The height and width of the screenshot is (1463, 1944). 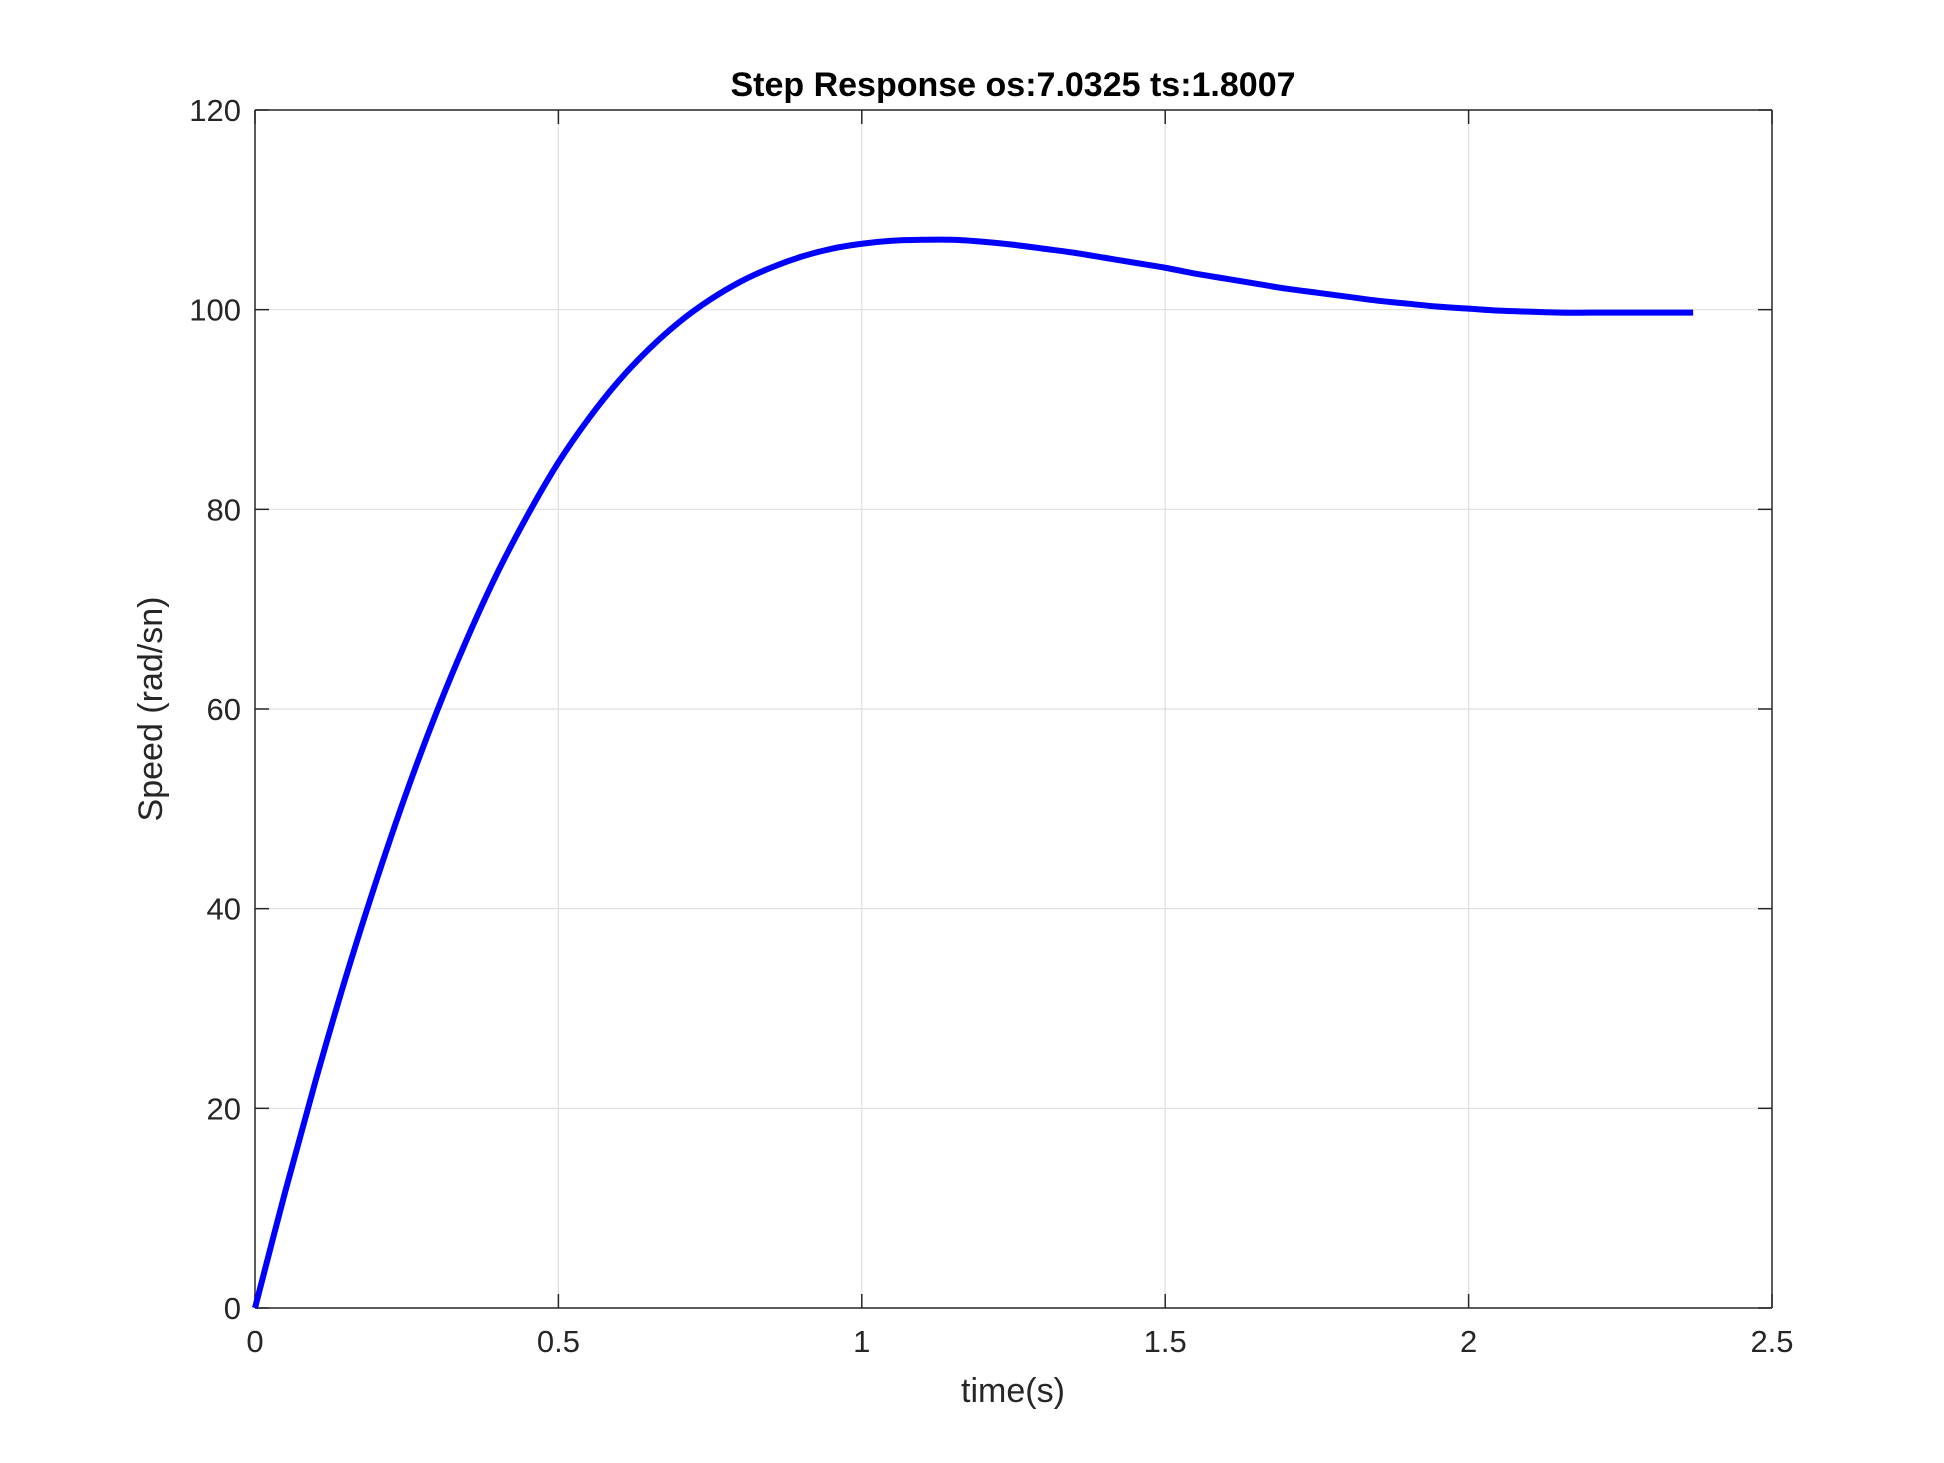 What do you see at coordinates (224, 909) in the screenshot?
I see `y-tick-label-2: 40` at bounding box center [224, 909].